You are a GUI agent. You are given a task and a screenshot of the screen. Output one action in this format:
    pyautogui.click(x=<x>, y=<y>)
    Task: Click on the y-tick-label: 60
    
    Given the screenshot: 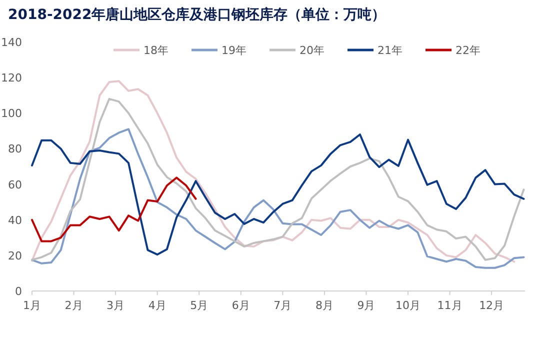 What is the action you would take?
    pyautogui.click(x=15, y=185)
    